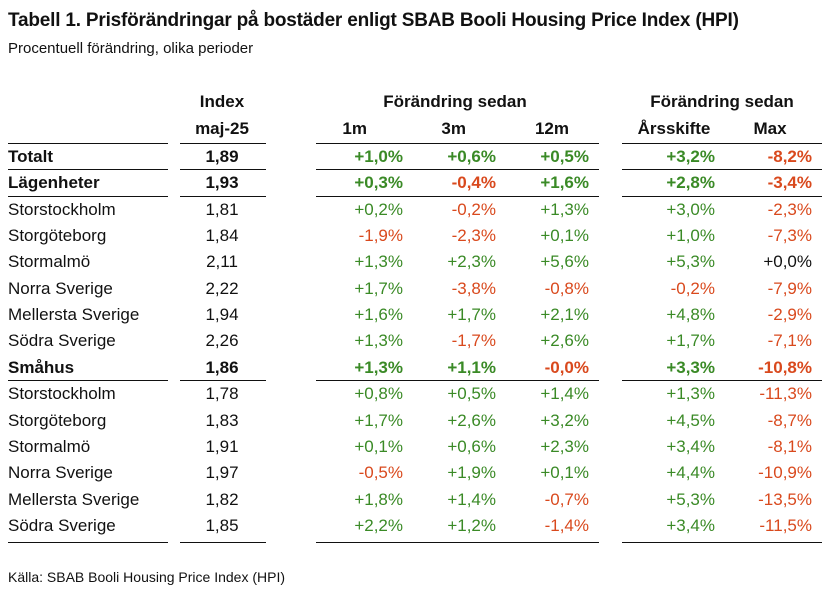 The image size is (835, 594). Describe the element at coordinates (566, 525) in the screenshot. I see `row-change-m12: -1,4%` at that location.